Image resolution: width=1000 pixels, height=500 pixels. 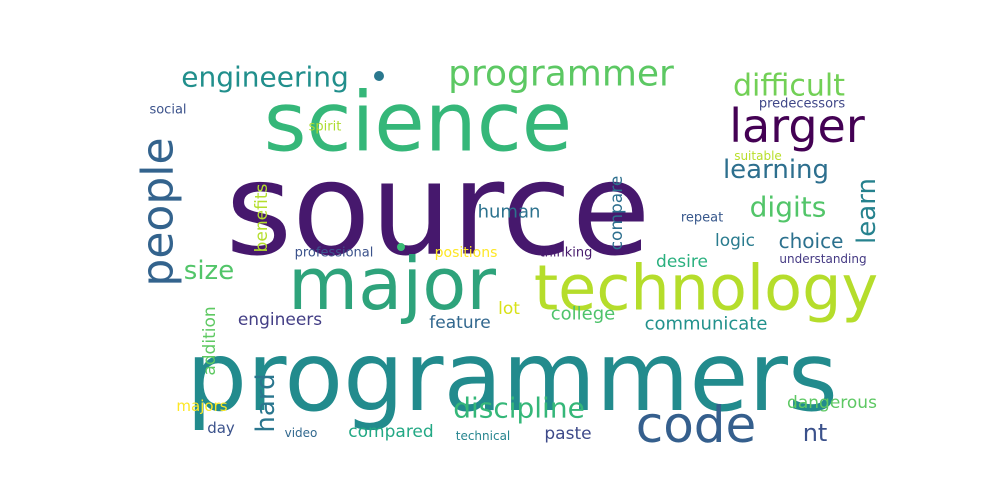 I want to click on word-suitable: suitable, so click(x=758, y=156).